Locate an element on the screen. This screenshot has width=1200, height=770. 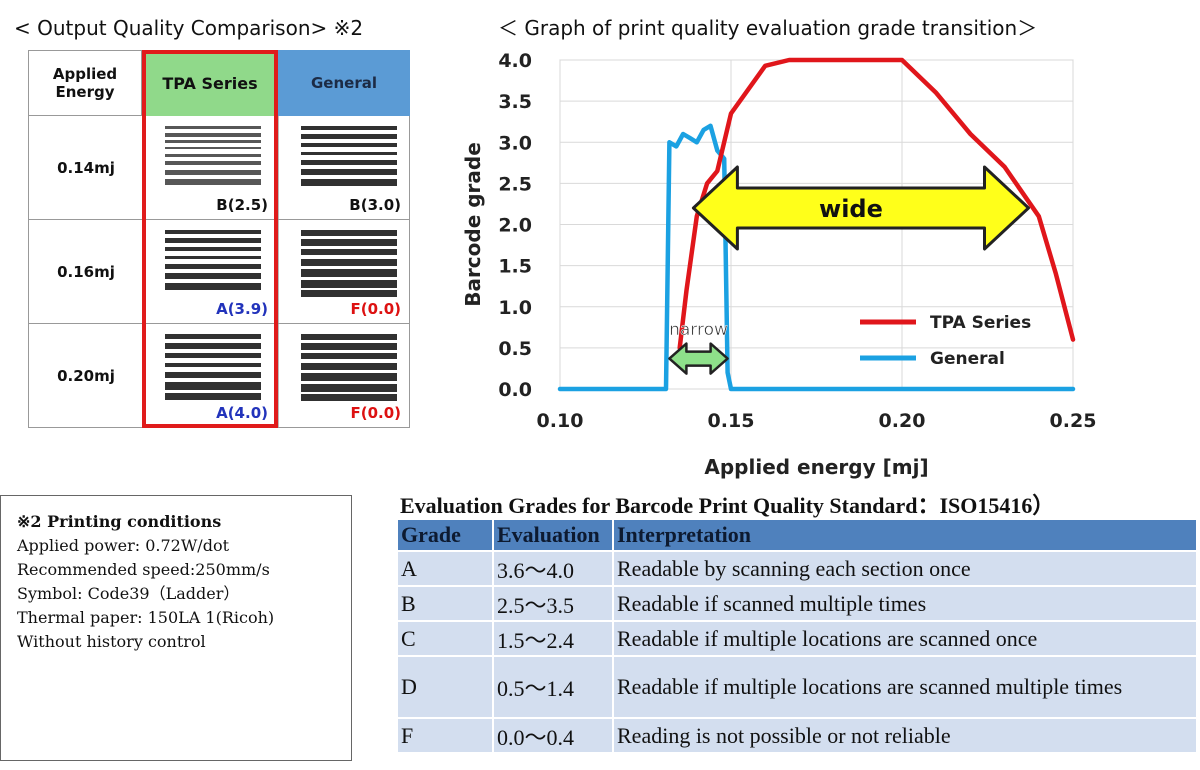
legend-label: TPA Series is located at coordinates (980, 323).